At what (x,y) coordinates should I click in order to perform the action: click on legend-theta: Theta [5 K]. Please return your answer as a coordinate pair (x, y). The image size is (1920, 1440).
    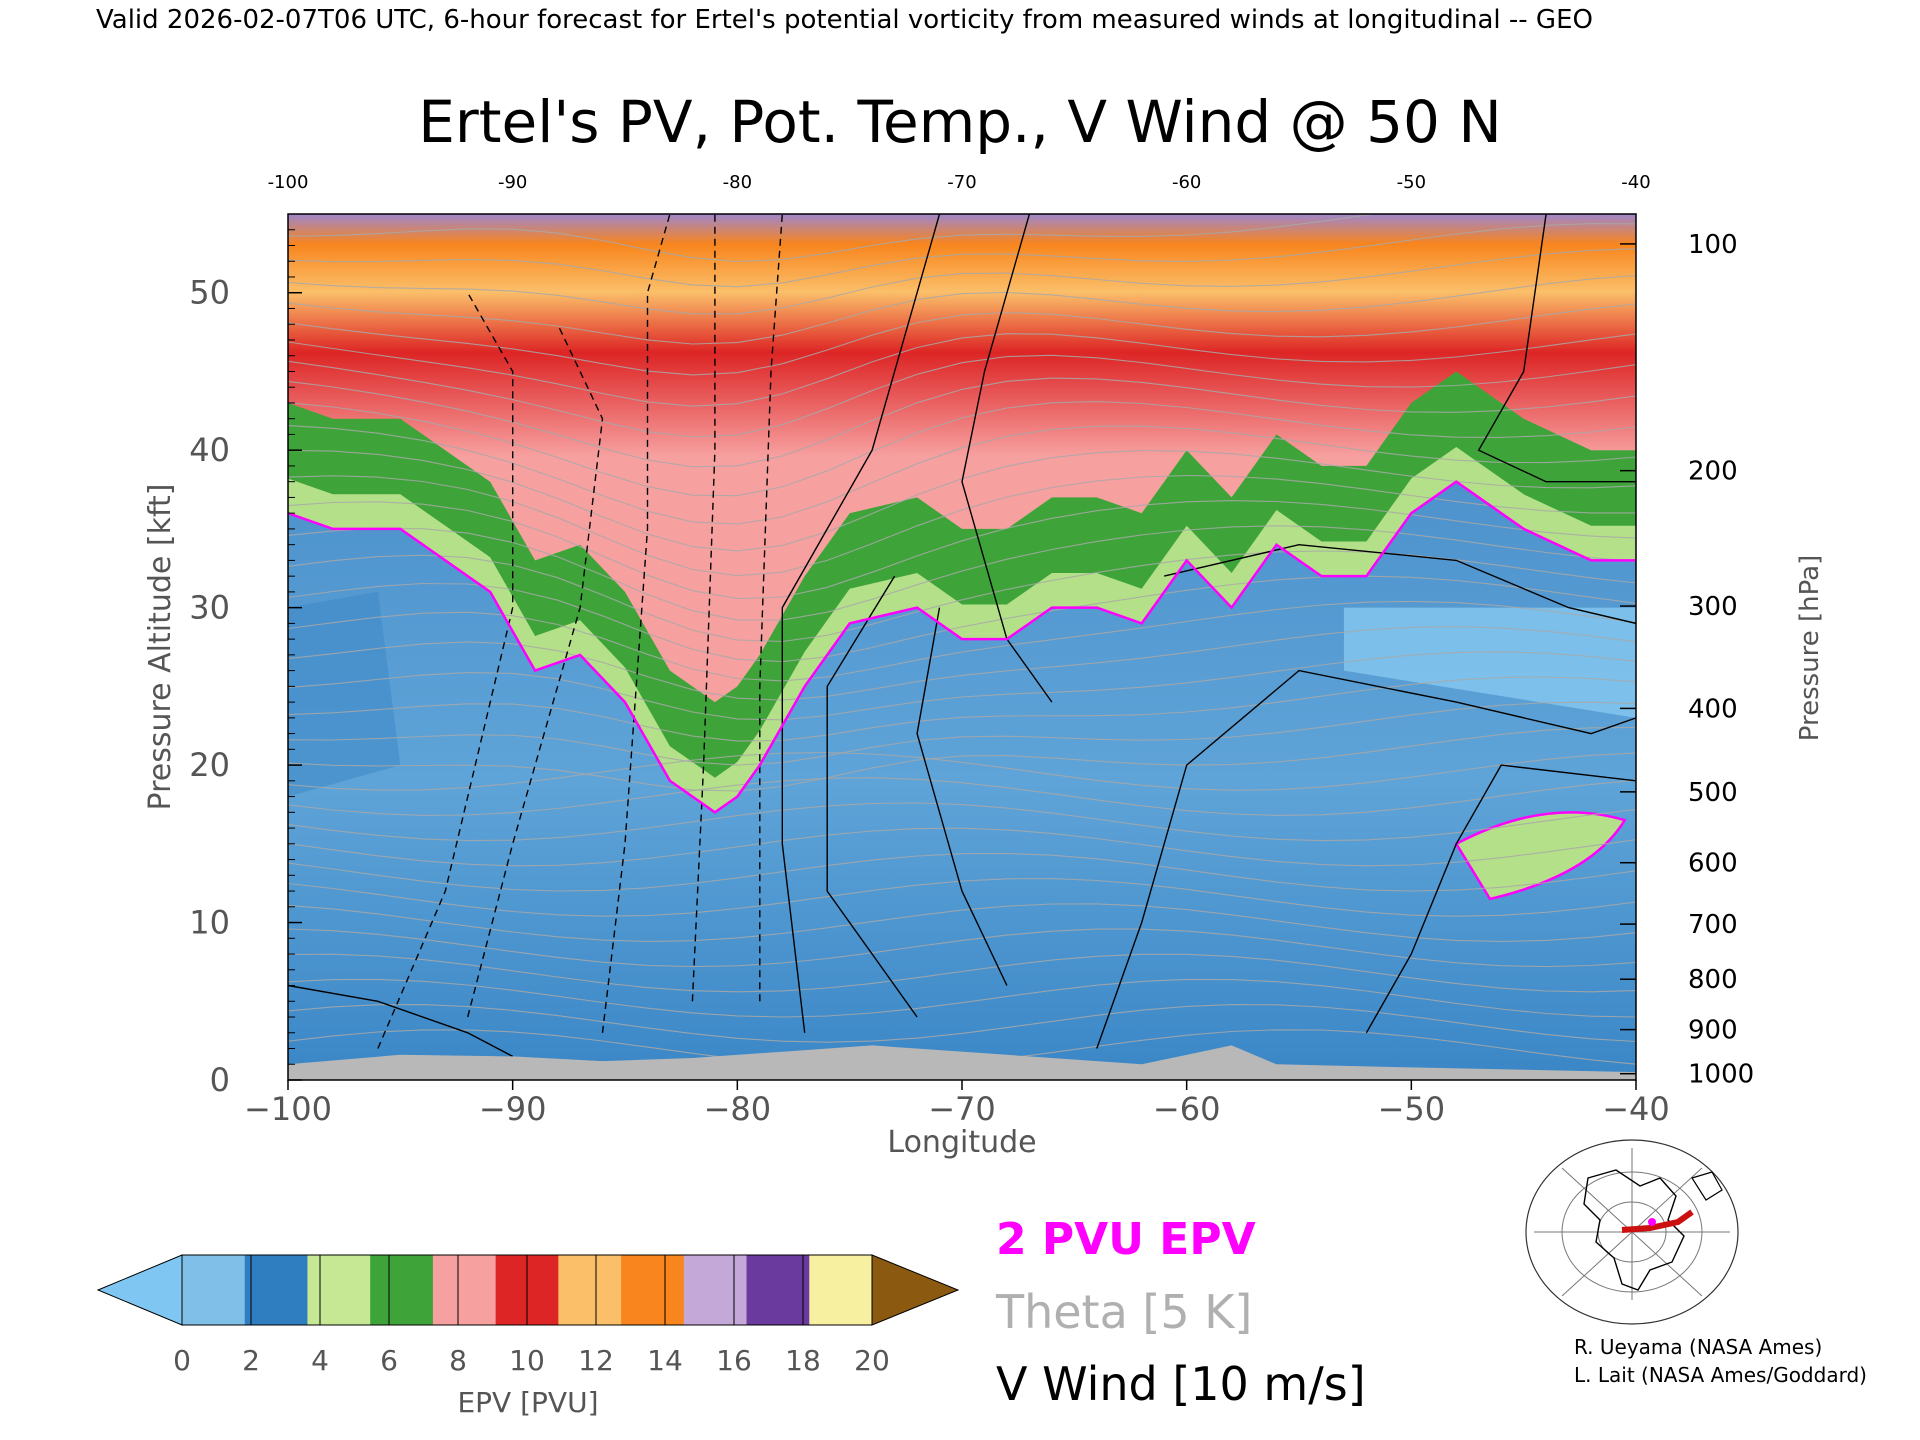
    Looking at the image, I should click on (1123, 1312).